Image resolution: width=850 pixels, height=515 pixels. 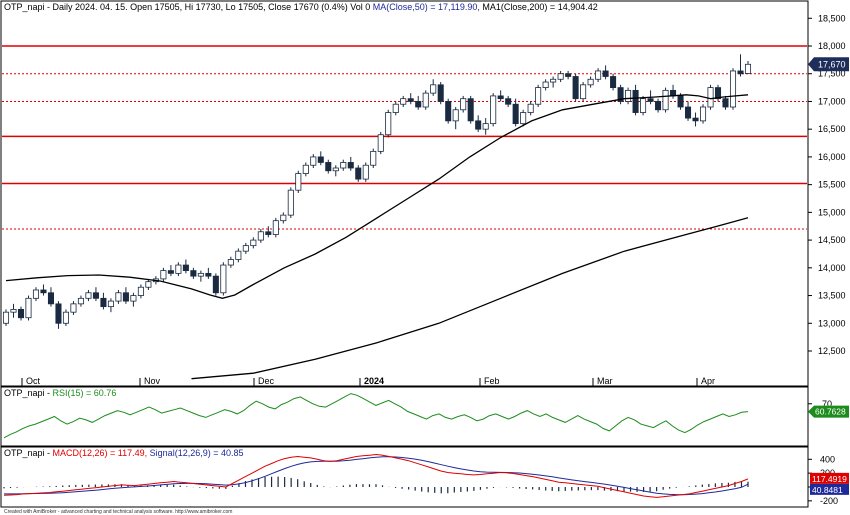 I want to click on macd-value-label: 117.4919, so click(x=829, y=479).